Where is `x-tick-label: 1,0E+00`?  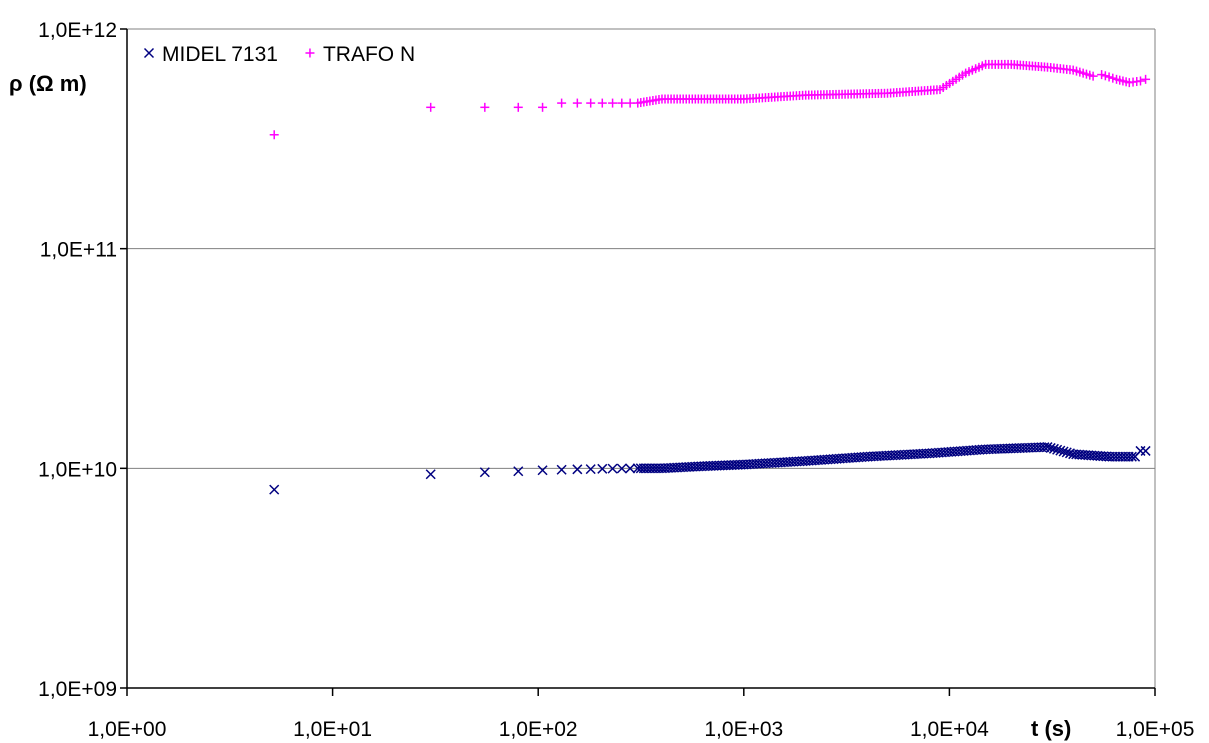
x-tick-label: 1,0E+00 is located at coordinates (127, 729).